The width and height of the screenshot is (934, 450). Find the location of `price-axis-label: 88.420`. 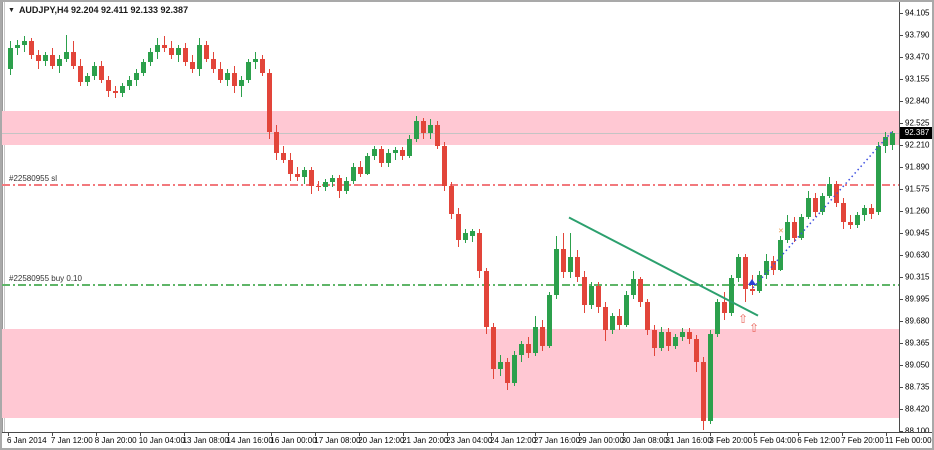

price-axis-label: 88.420 is located at coordinates (917, 409).